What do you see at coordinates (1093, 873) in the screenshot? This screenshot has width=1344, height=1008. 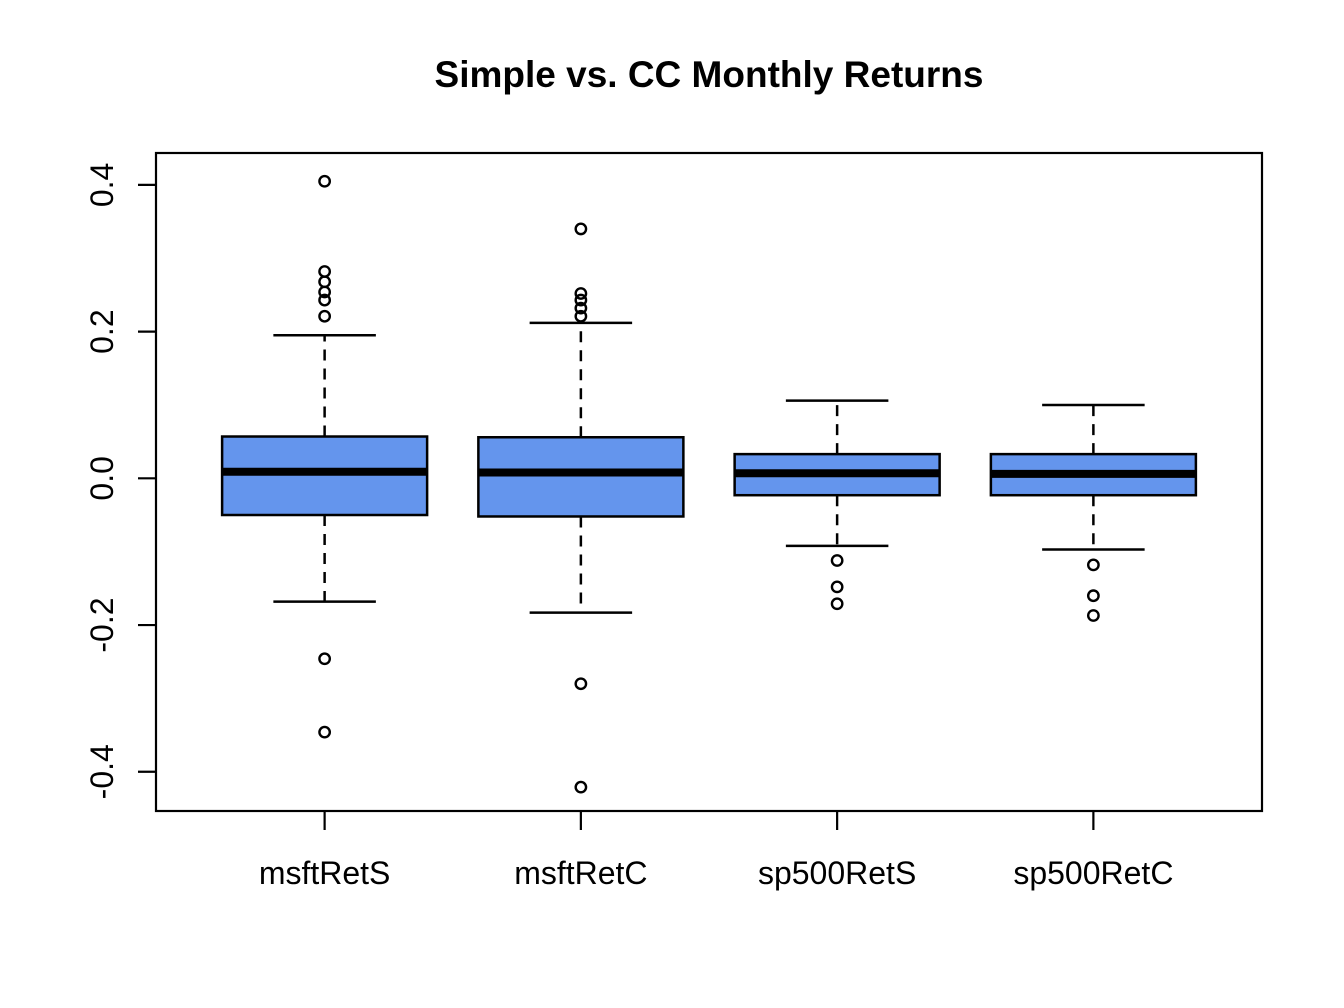 I see `x-tick-label: sp500RetC` at bounding box center [1093, 873].